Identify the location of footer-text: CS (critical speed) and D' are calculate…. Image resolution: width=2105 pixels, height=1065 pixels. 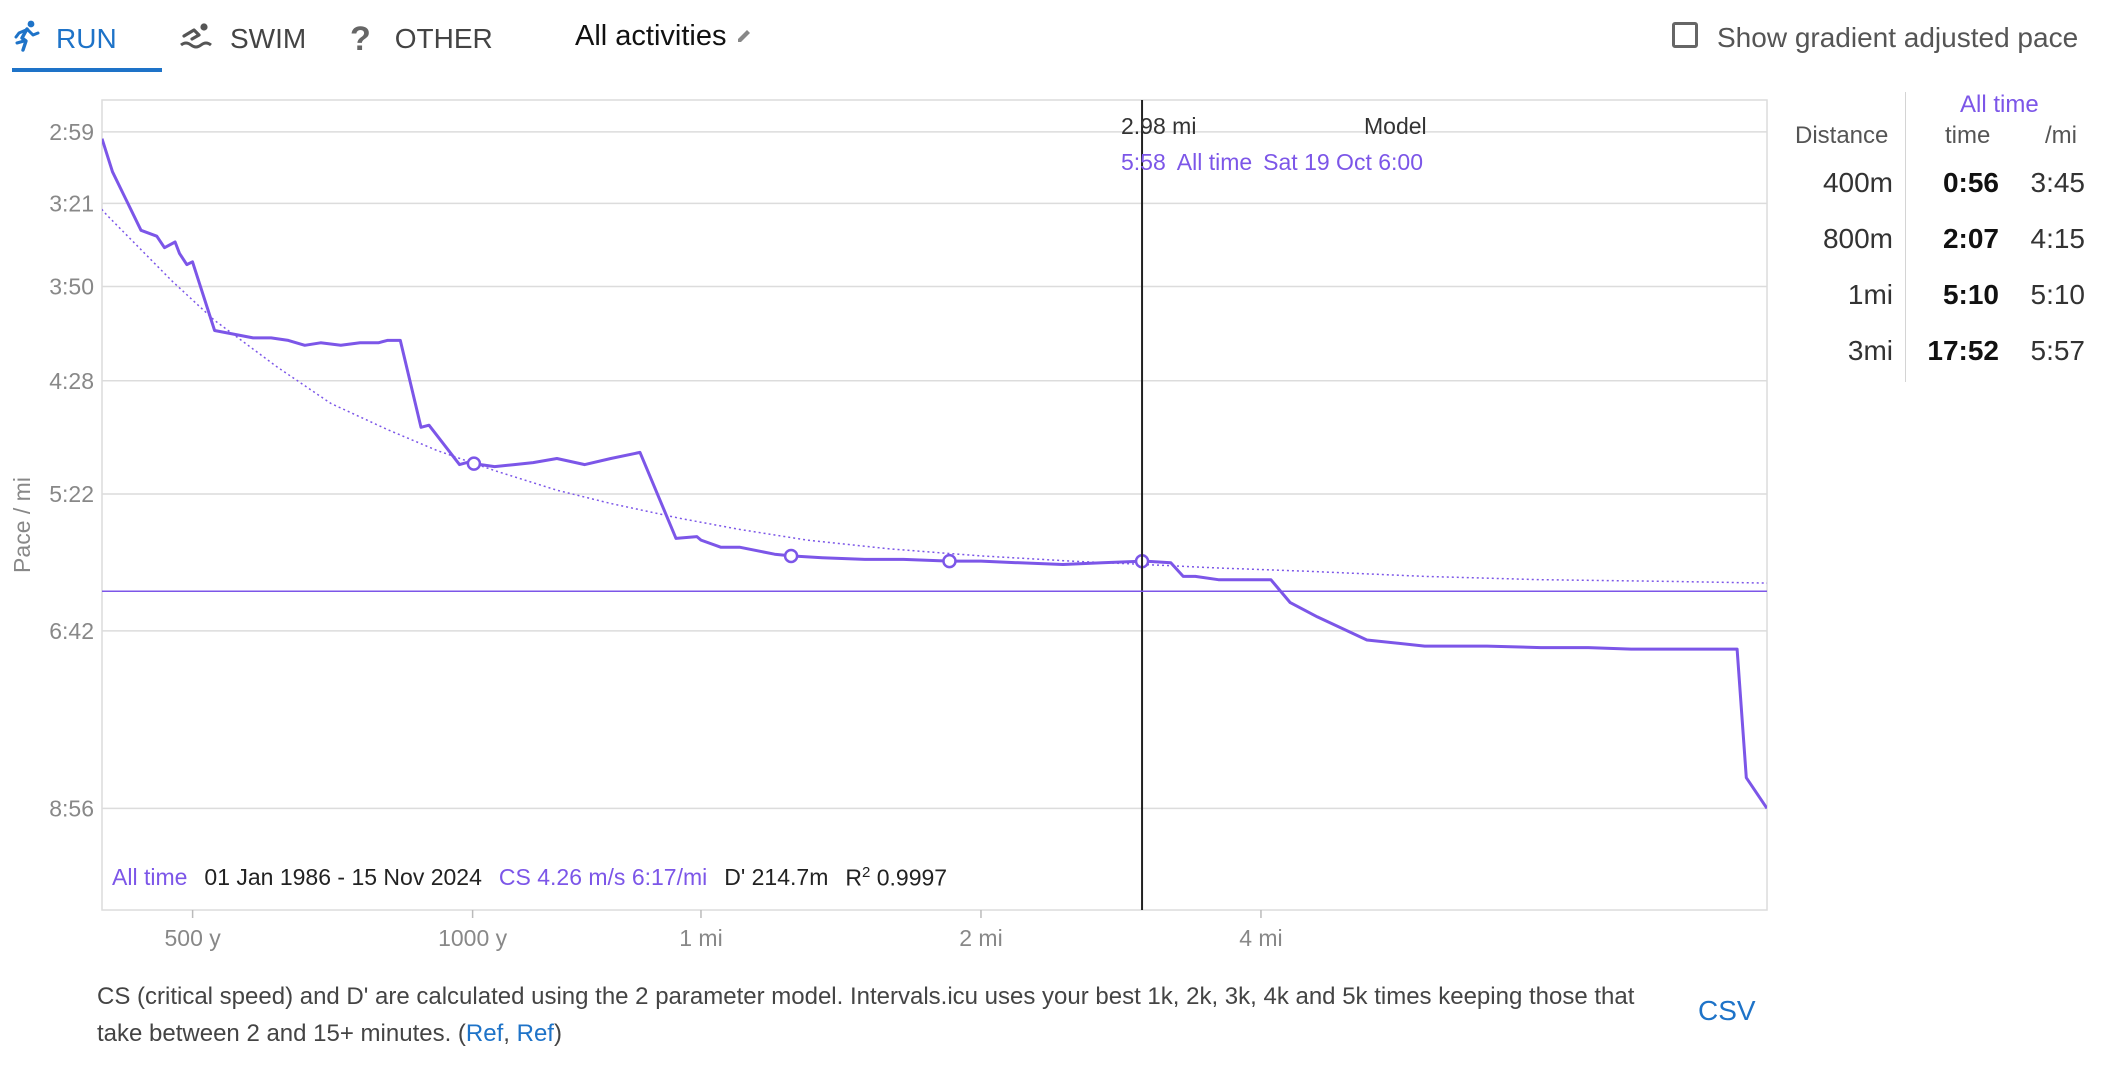
(866, 1015).